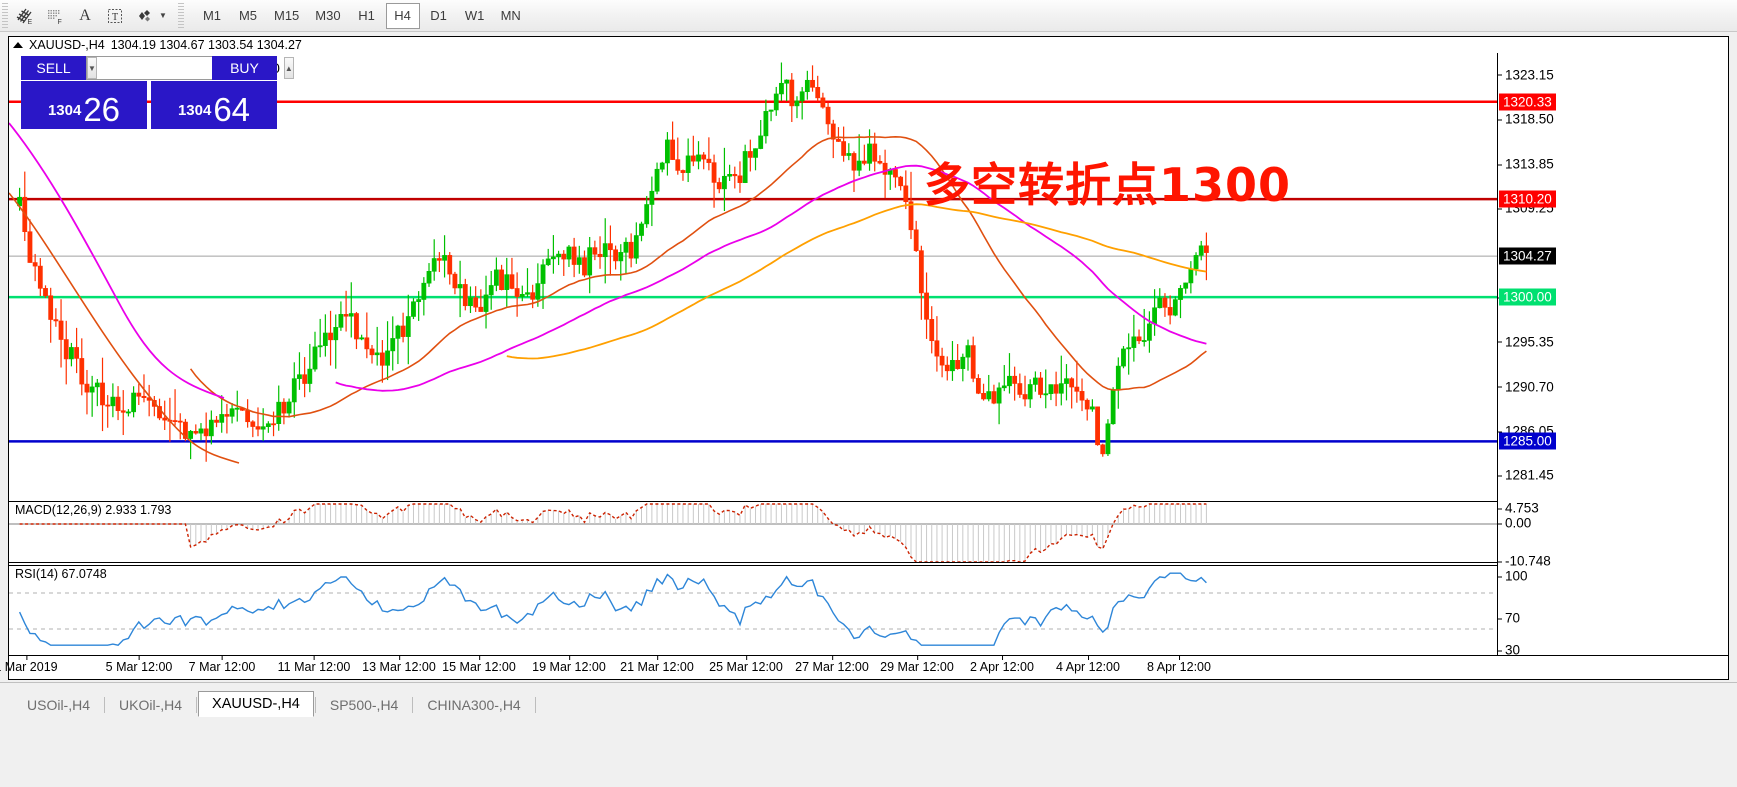 The image size is (1737, 787). I want to click on trade-panel-controls-row: SELL ▼ ▲ BUY, so click(157, 68).